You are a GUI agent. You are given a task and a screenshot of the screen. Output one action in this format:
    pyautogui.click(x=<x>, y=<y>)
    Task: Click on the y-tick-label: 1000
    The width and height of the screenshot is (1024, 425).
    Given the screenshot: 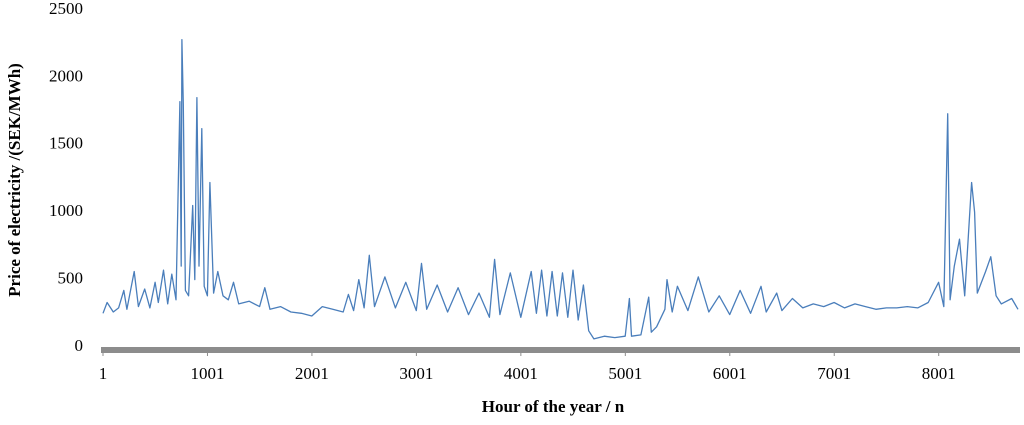 What is the action you would take?
    pyautogui.click(x=66, y=210)
    